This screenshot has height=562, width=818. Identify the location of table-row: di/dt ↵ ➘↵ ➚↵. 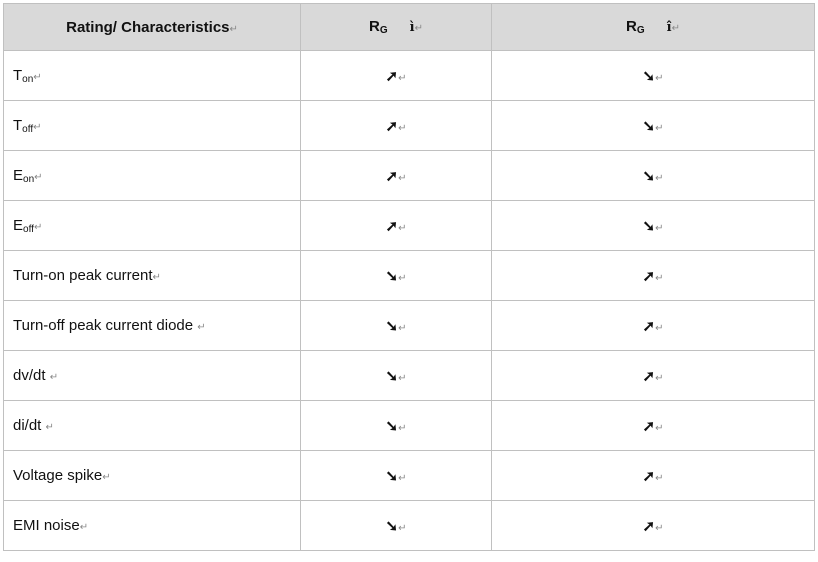
(409, 425).